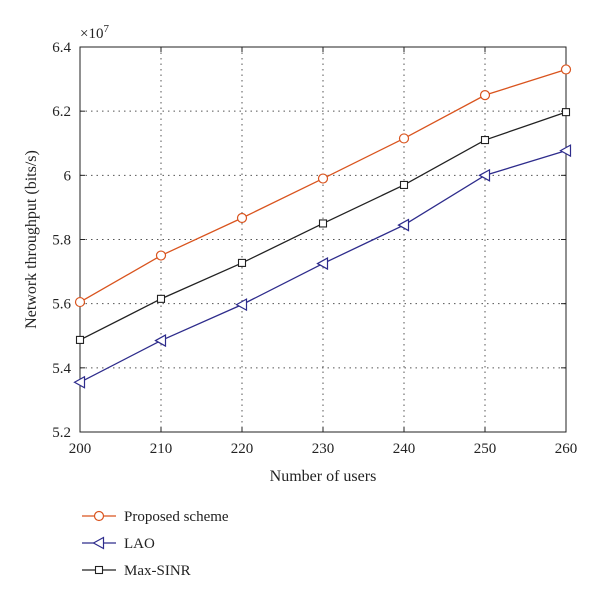 This screenshot has height=597, width=600. Describe the element at coordinates (31, 239) in the screenshot. I see `y-axis-label: Network throughput (bits/s)` at that location.